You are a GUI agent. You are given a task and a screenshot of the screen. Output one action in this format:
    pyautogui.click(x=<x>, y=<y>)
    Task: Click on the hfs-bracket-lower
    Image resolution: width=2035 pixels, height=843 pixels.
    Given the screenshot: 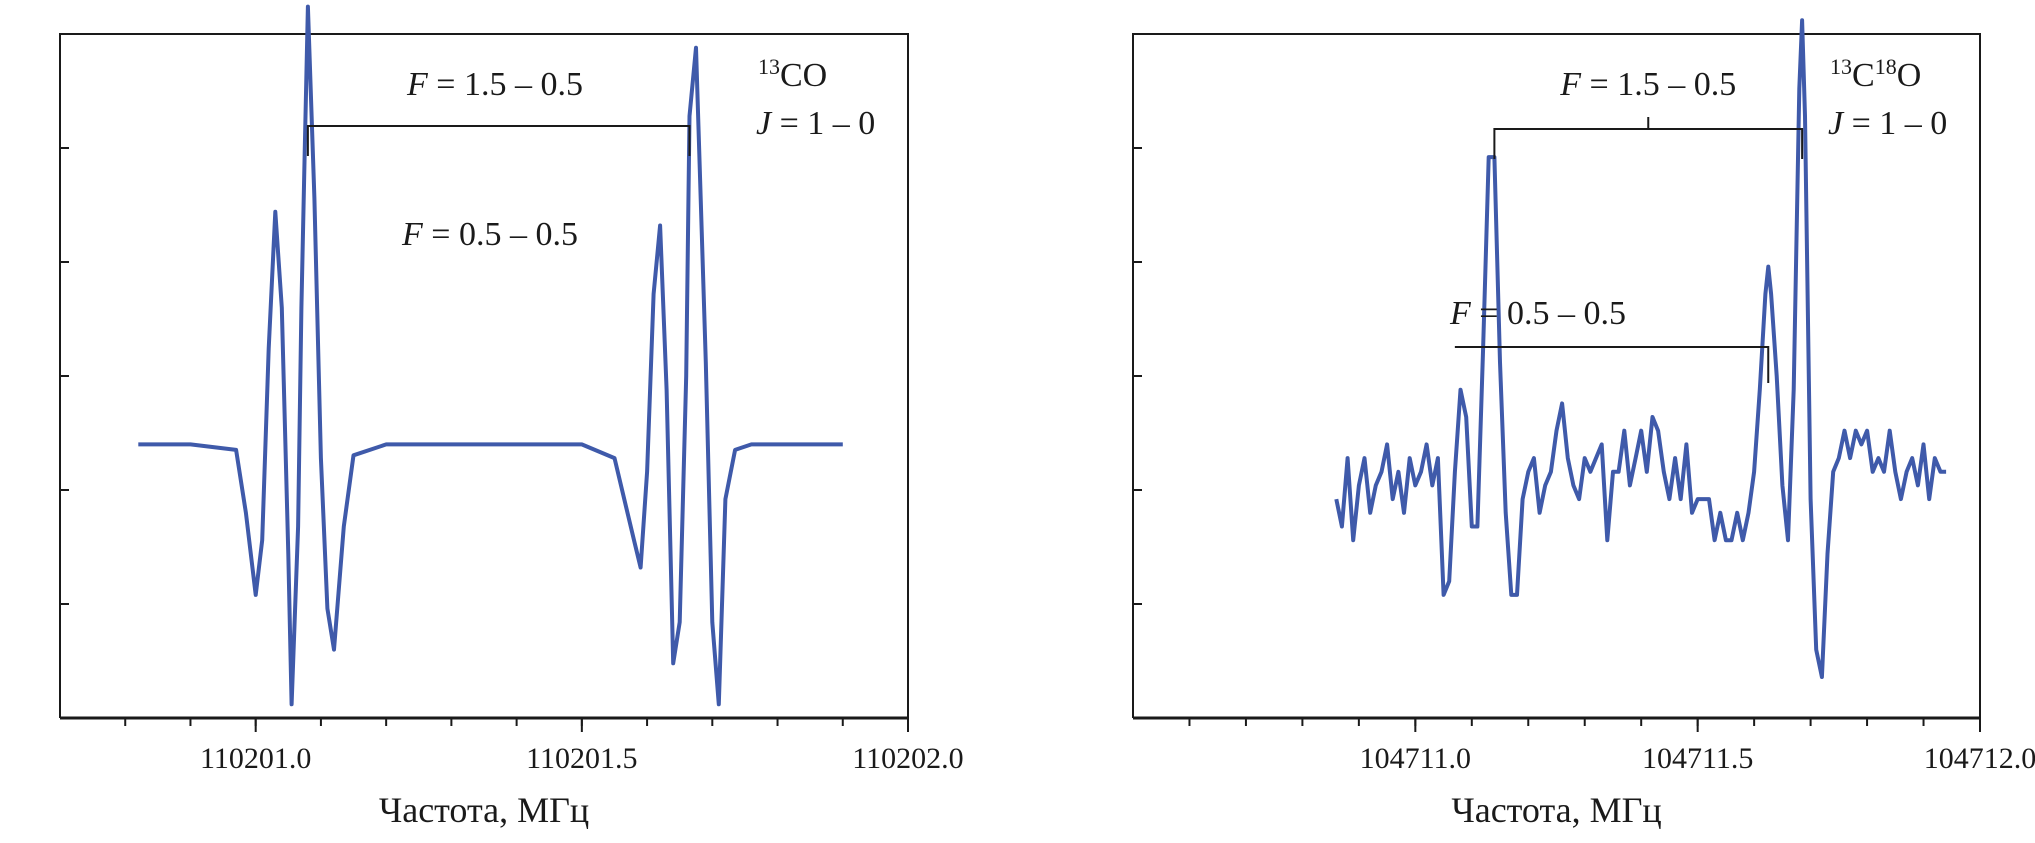 What is the action you would take?
    pyautogui.click(x=1612, y=364)
    